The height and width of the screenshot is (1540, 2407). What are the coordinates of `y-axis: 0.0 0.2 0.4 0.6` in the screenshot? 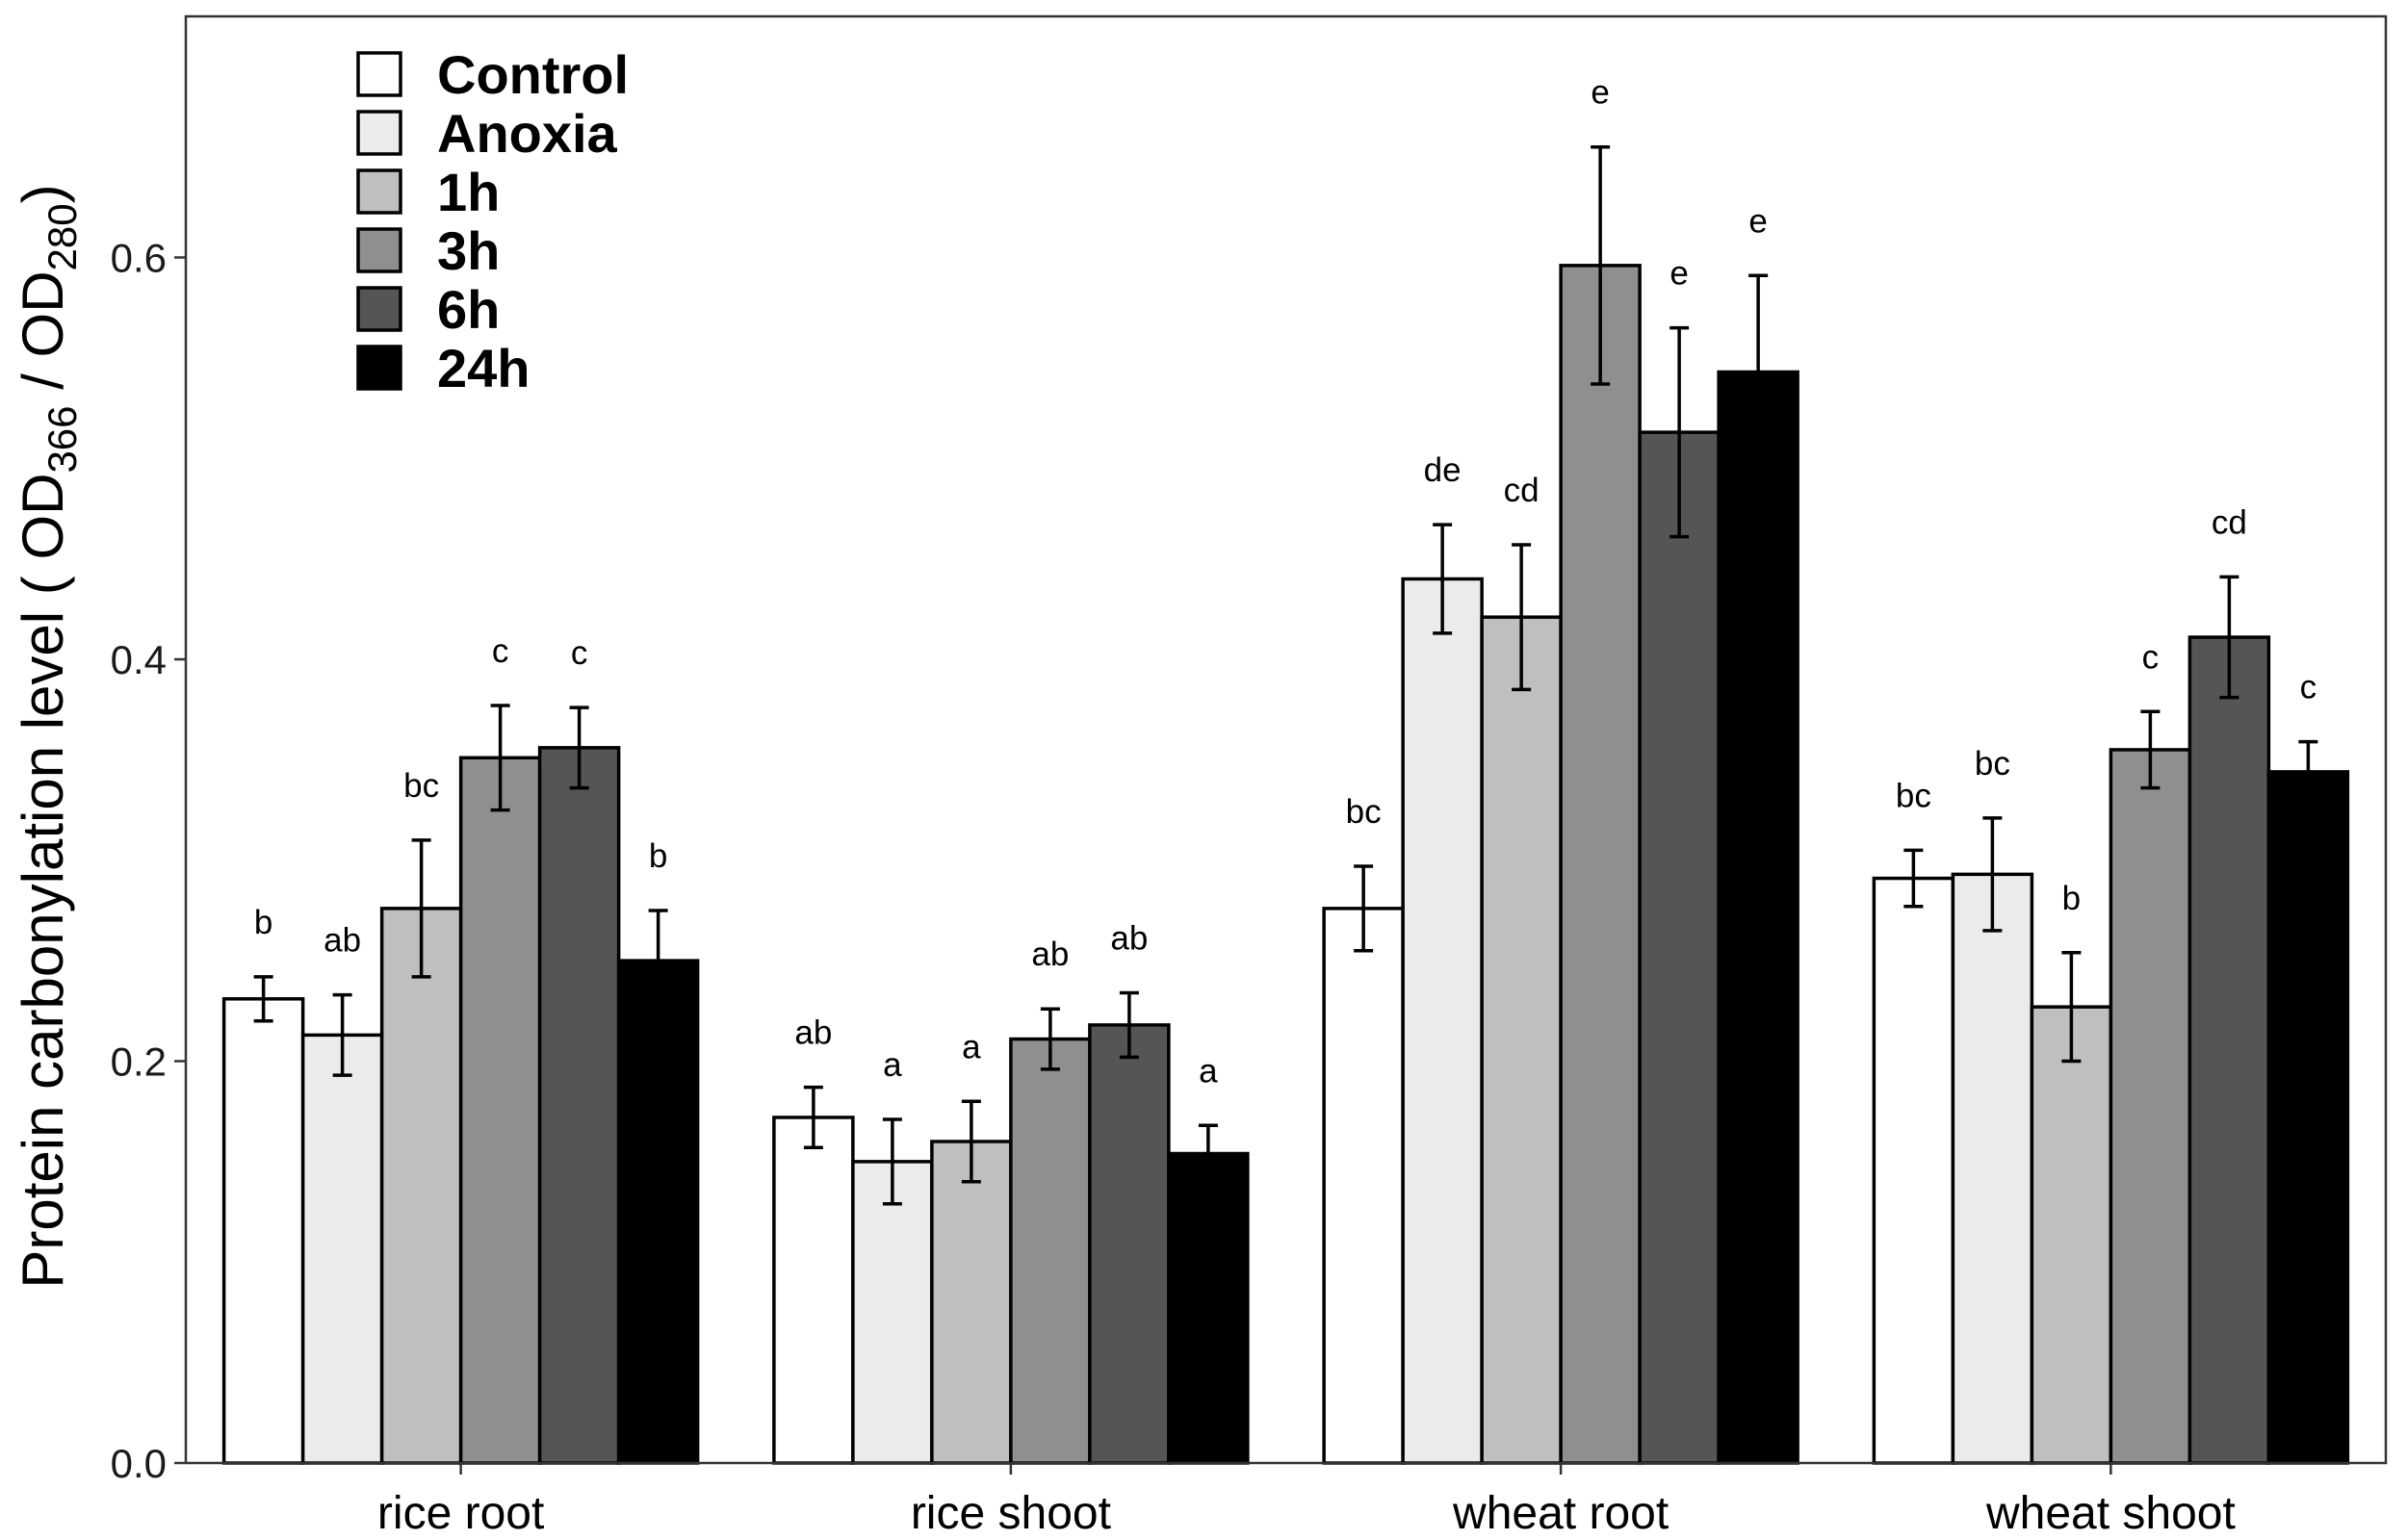 It's located at (148, 861).